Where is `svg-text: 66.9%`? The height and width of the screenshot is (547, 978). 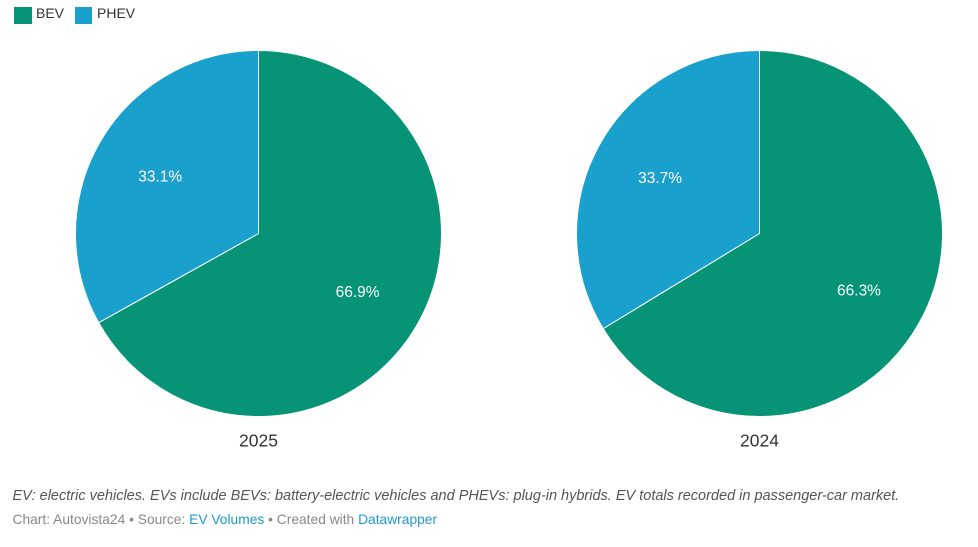 svg-text: 66.9% is located at coordinates (358, 292).